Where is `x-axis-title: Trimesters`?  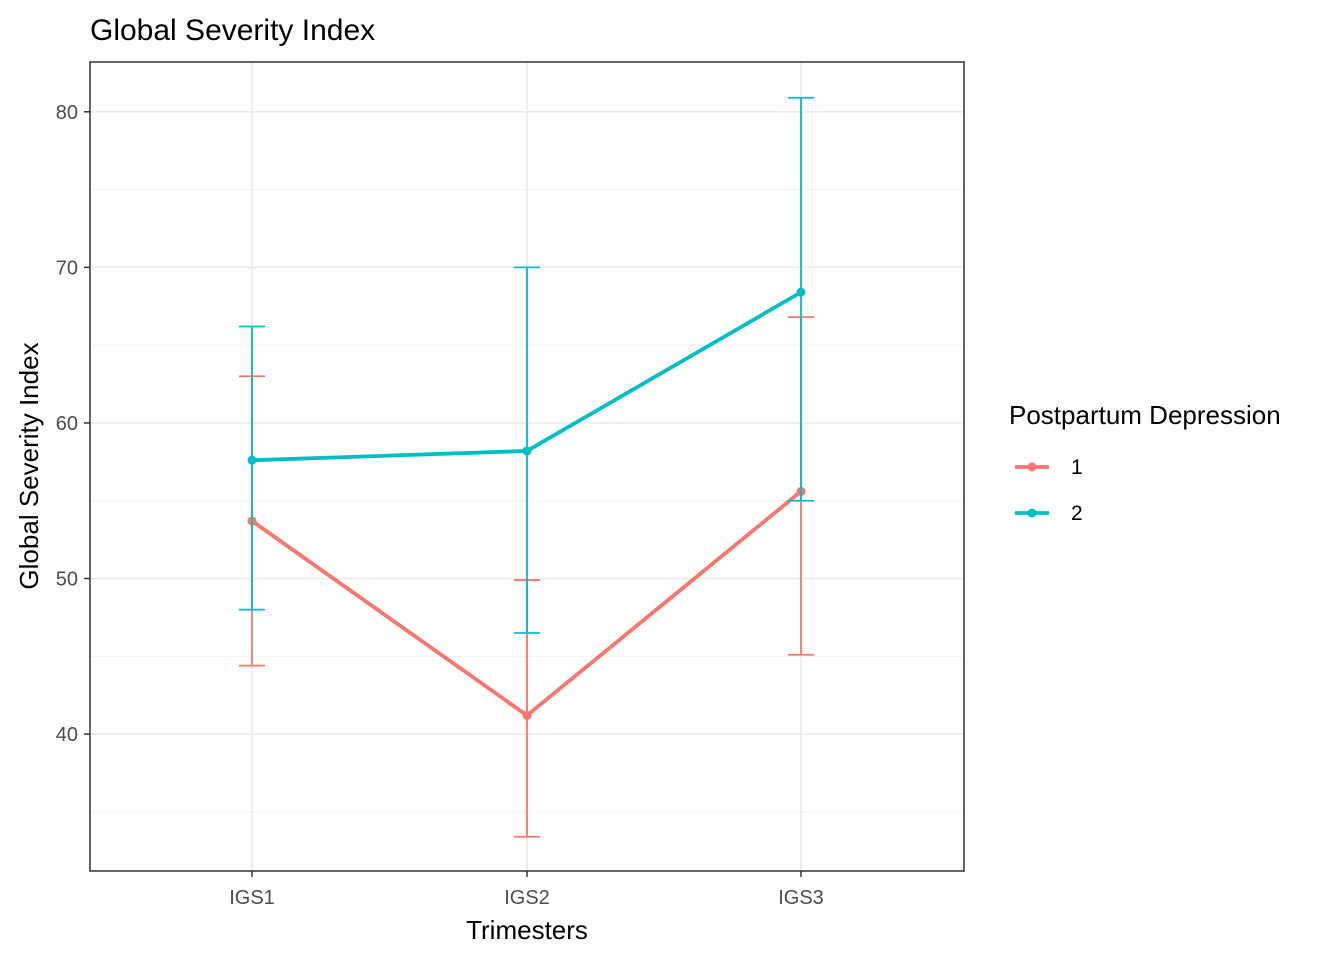
x-axis-title: Trimesters is located at coordinates (527, 930).